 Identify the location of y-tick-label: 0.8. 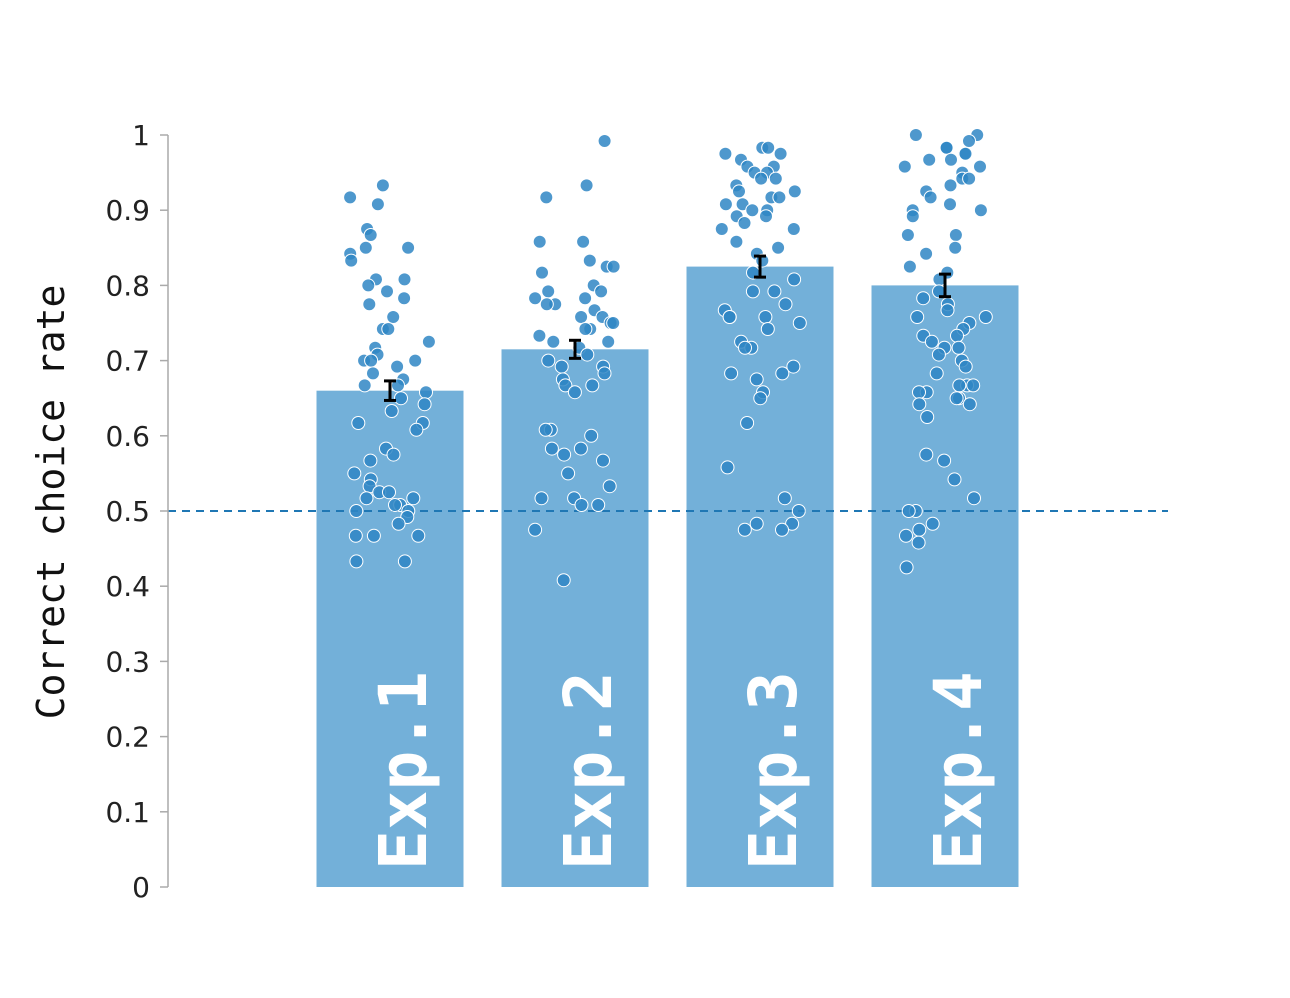
(127, 285).